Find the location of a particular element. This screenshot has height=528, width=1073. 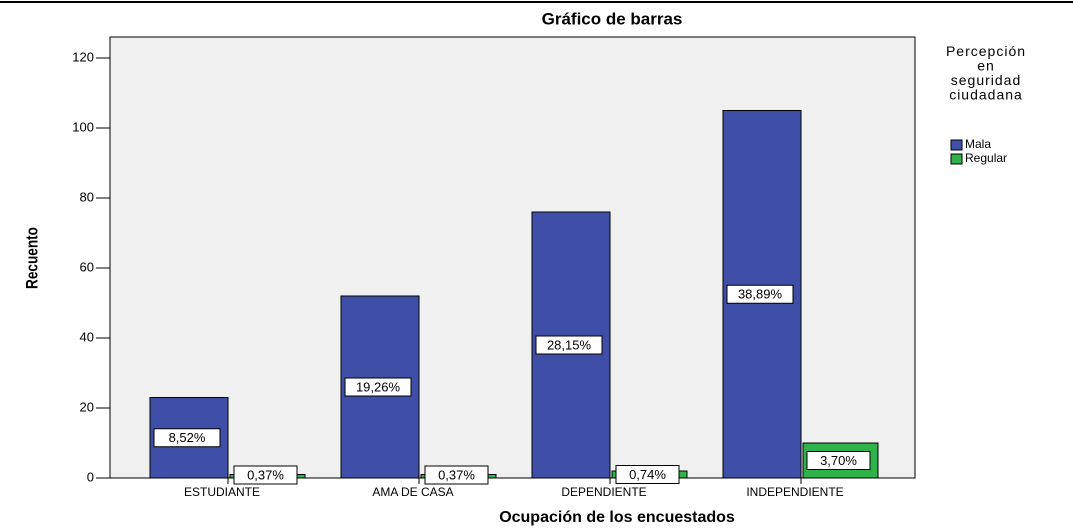

y-tick-label: 100 is located at coordinates (83, 126).